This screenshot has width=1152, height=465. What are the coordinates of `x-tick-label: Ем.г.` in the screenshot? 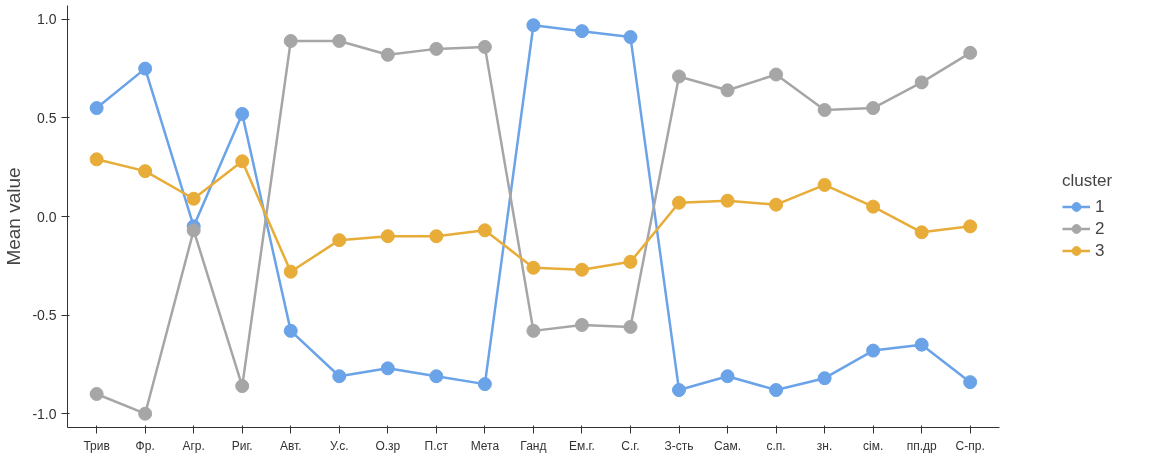 It's located at (582, 445).